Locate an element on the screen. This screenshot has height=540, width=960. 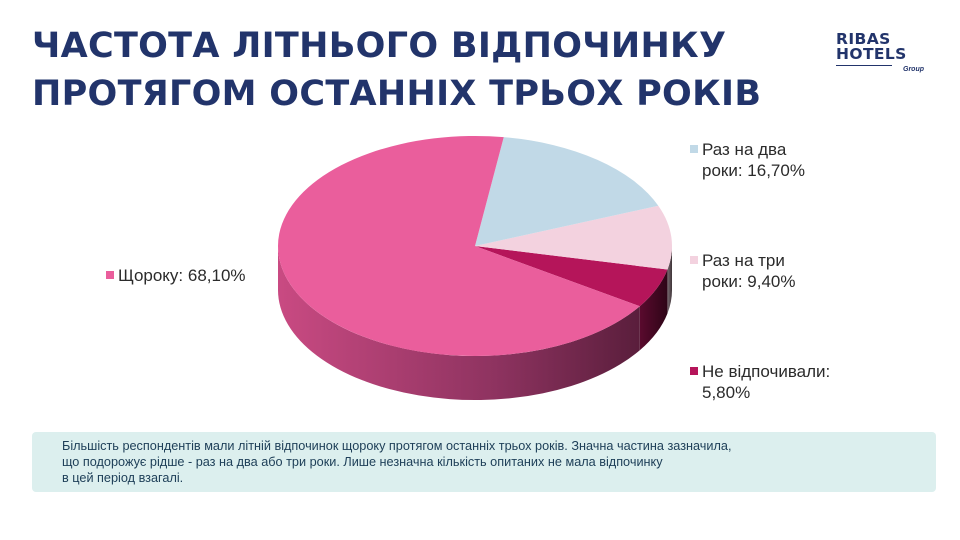
pie-slice-none is located at coordinates (571, 276).